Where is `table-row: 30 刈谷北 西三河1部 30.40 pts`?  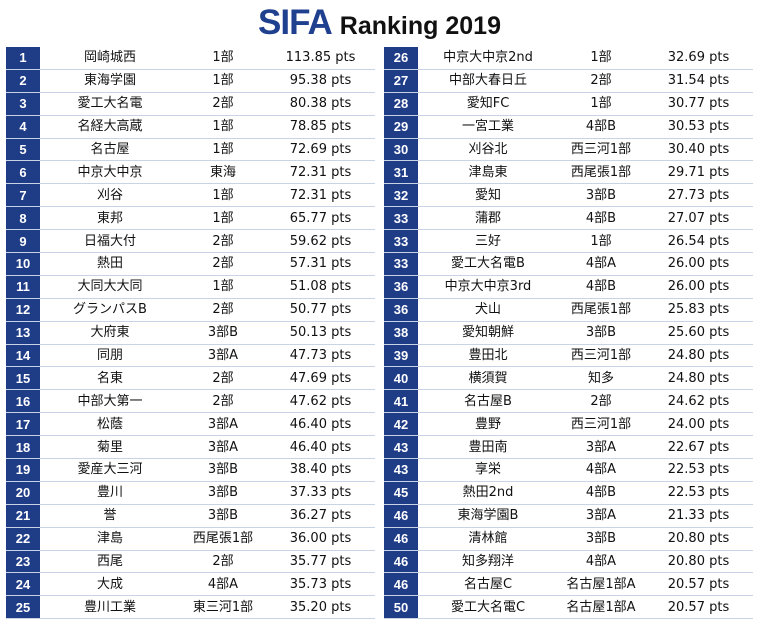 table-row: 30 刈谷北 西三河1部 30.40 pts is located at coordinates (568, 149).